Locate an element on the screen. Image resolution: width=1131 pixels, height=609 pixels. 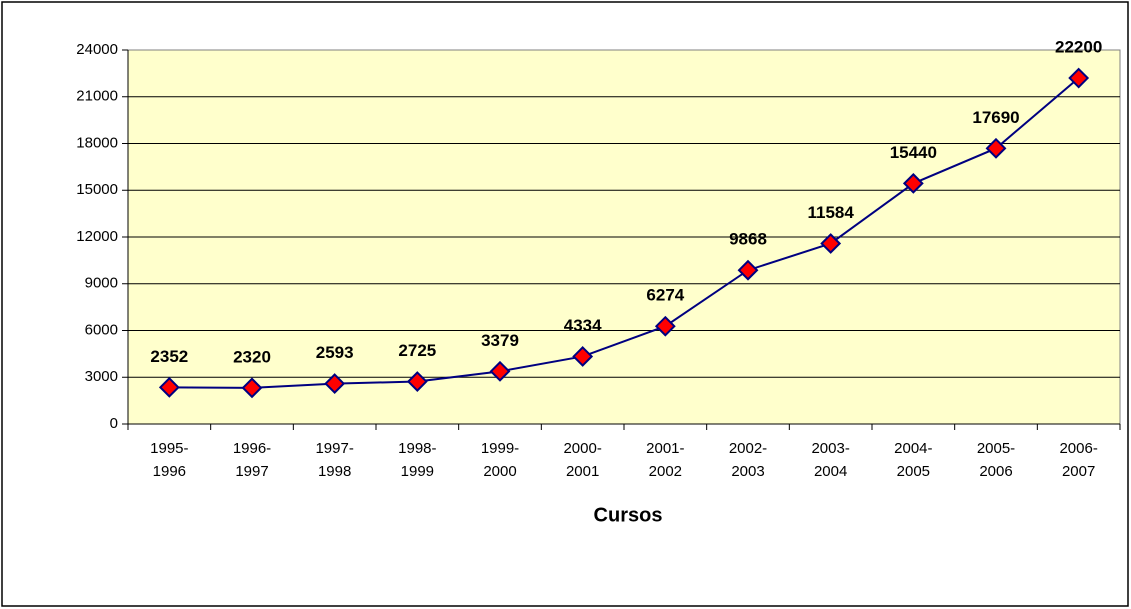
data-label: 2352 is located at coordinates (169, 356).